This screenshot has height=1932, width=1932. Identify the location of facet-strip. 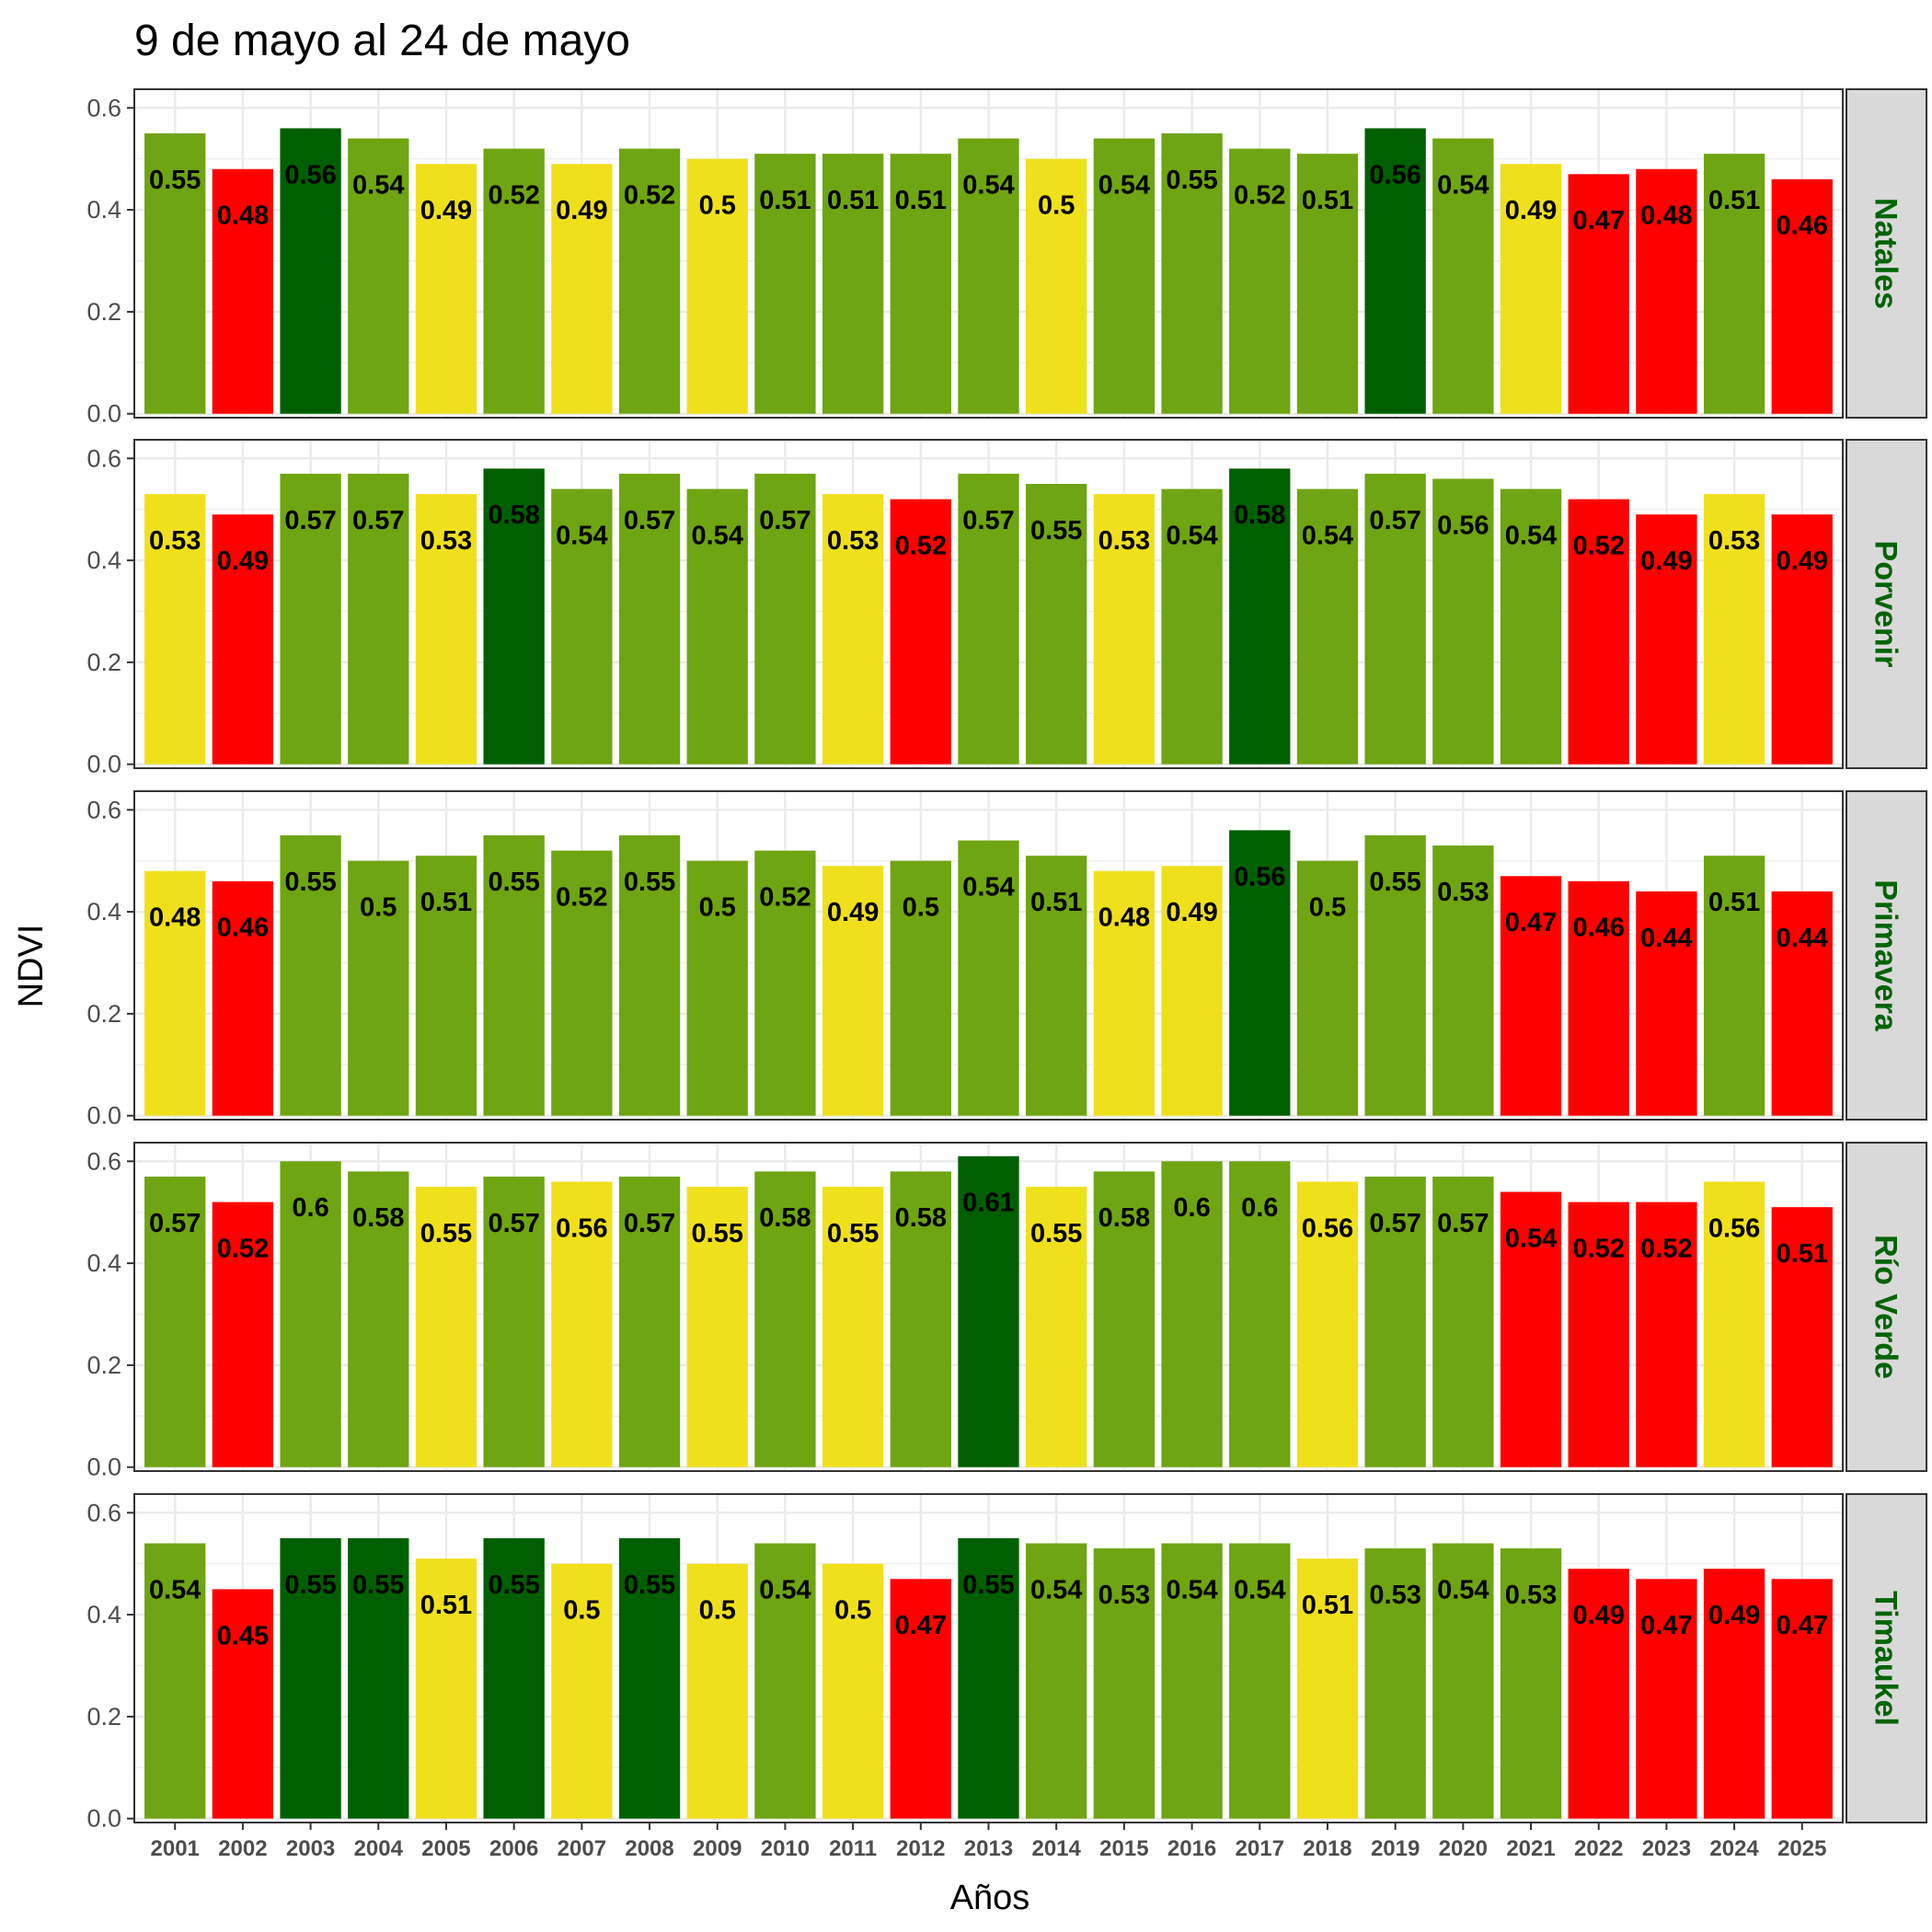
(1886, 253).